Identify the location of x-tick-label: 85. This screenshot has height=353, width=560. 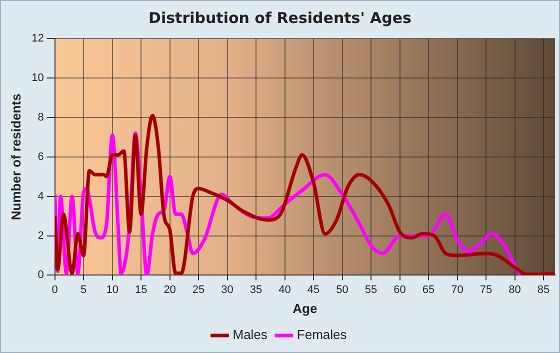
(543, 290).